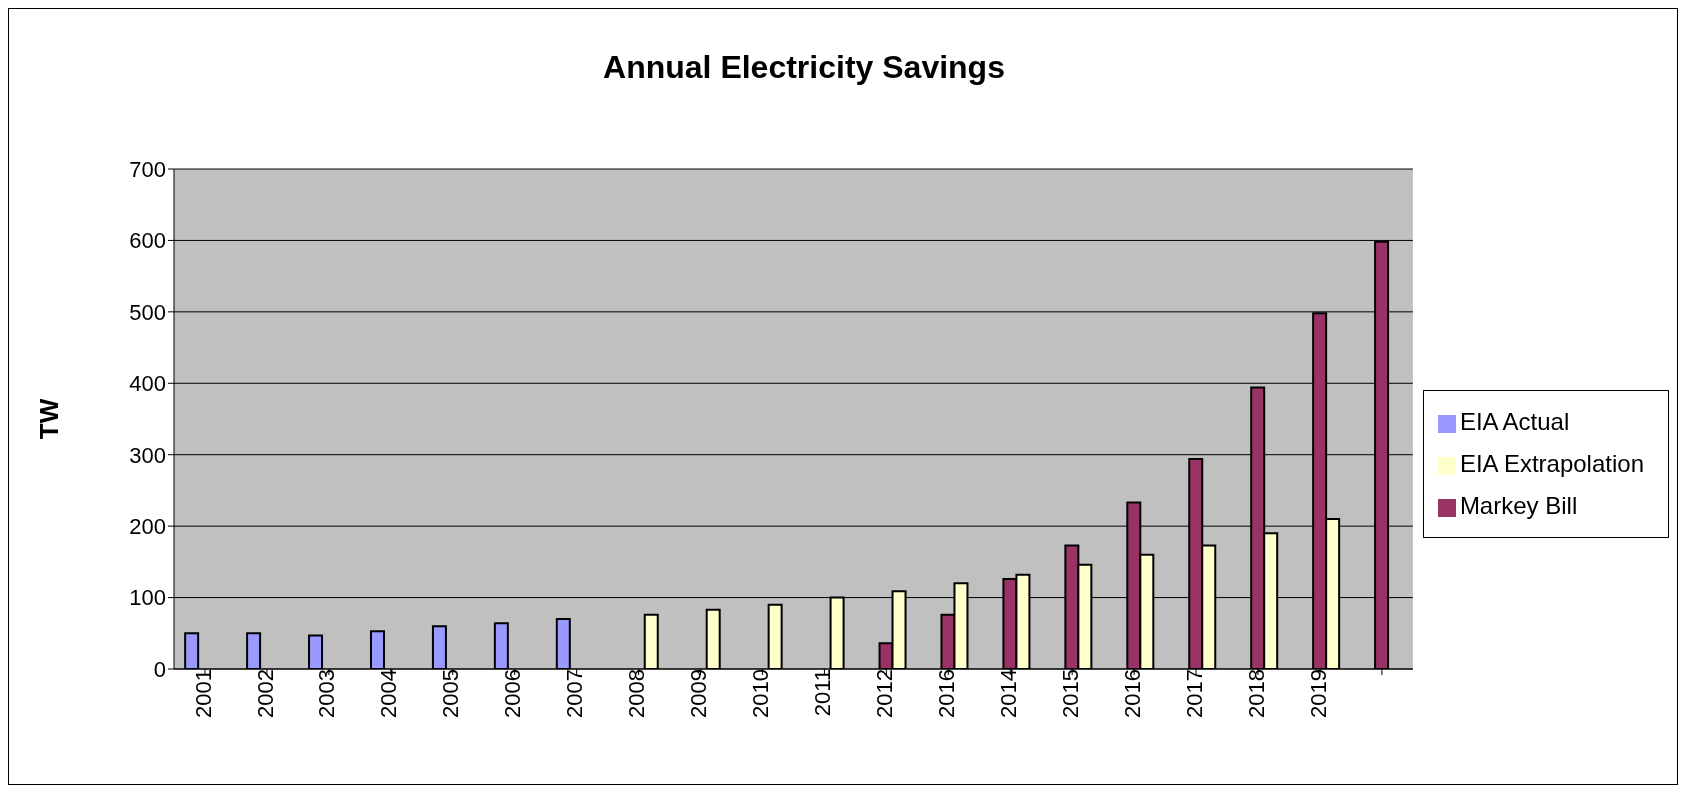 This screenshot has height=793, width=1686. I want to click on x-tick-label: 2018, so click(1256, 693).